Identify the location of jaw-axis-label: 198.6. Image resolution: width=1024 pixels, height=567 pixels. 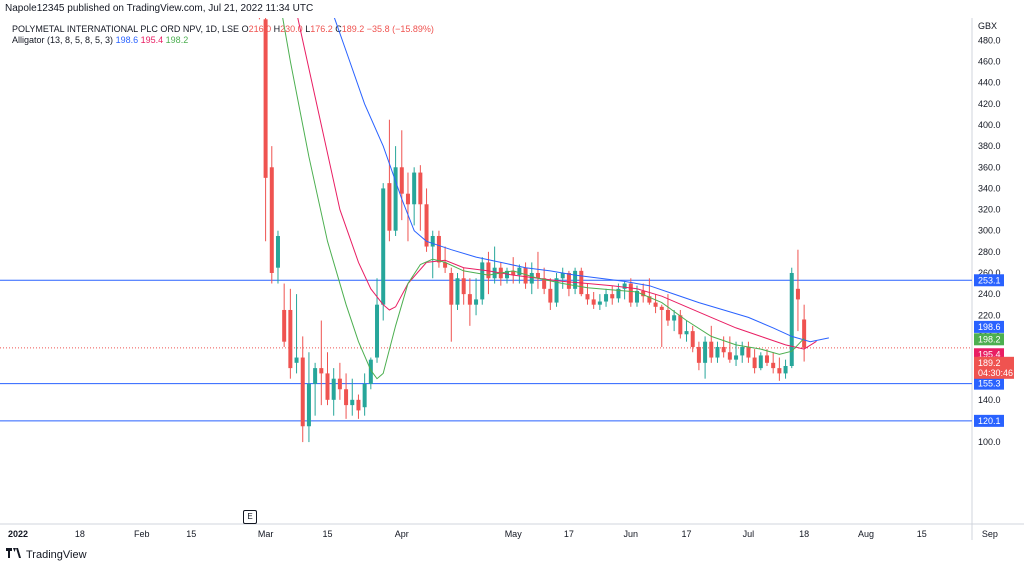
(989, 327).